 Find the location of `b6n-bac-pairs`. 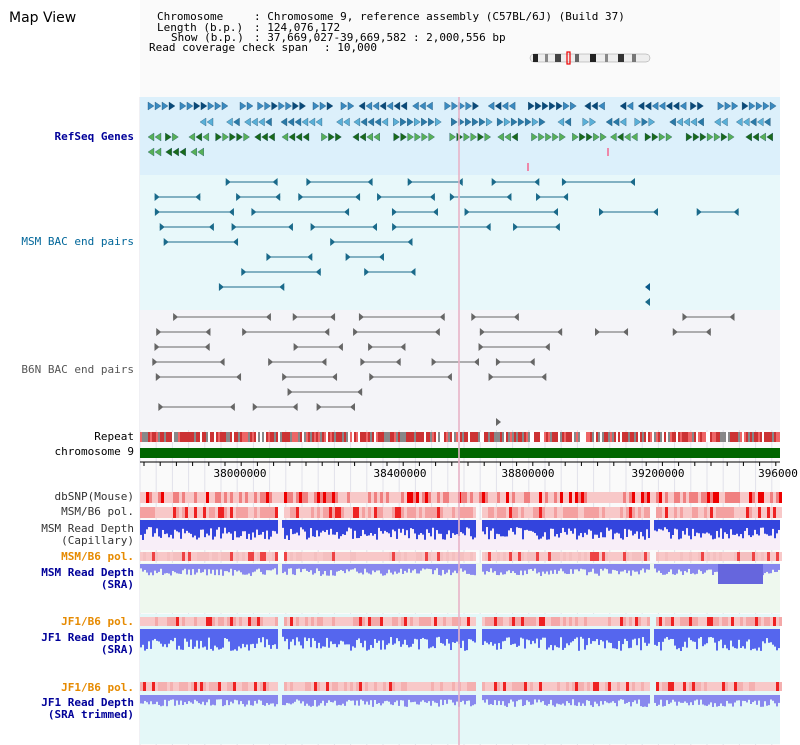

b6n-bac-pairs is located at coordinates (443, 369).